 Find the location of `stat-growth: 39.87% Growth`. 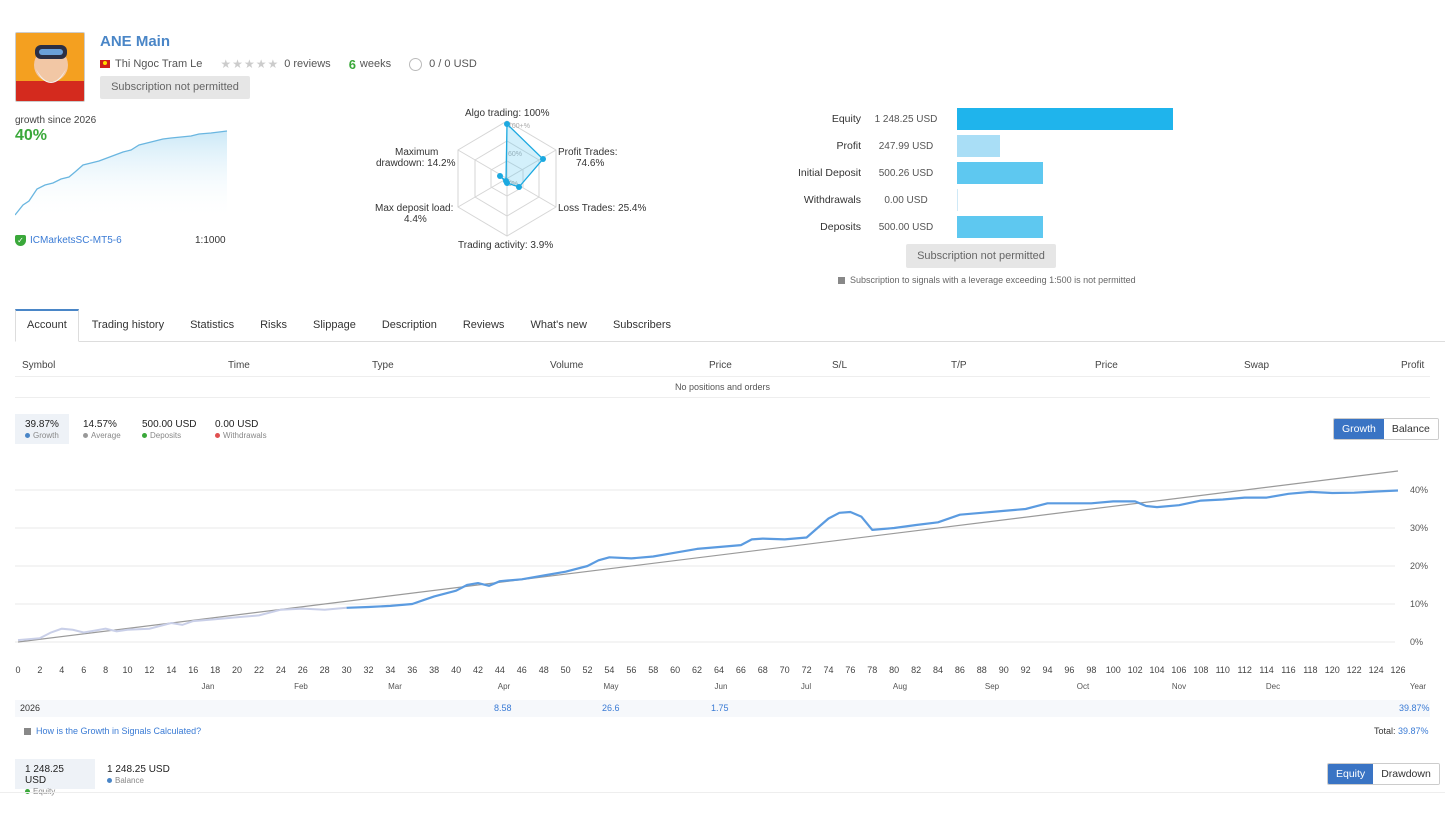

stat-growth: 39.87% Growth is located at coordinates (42, 429).